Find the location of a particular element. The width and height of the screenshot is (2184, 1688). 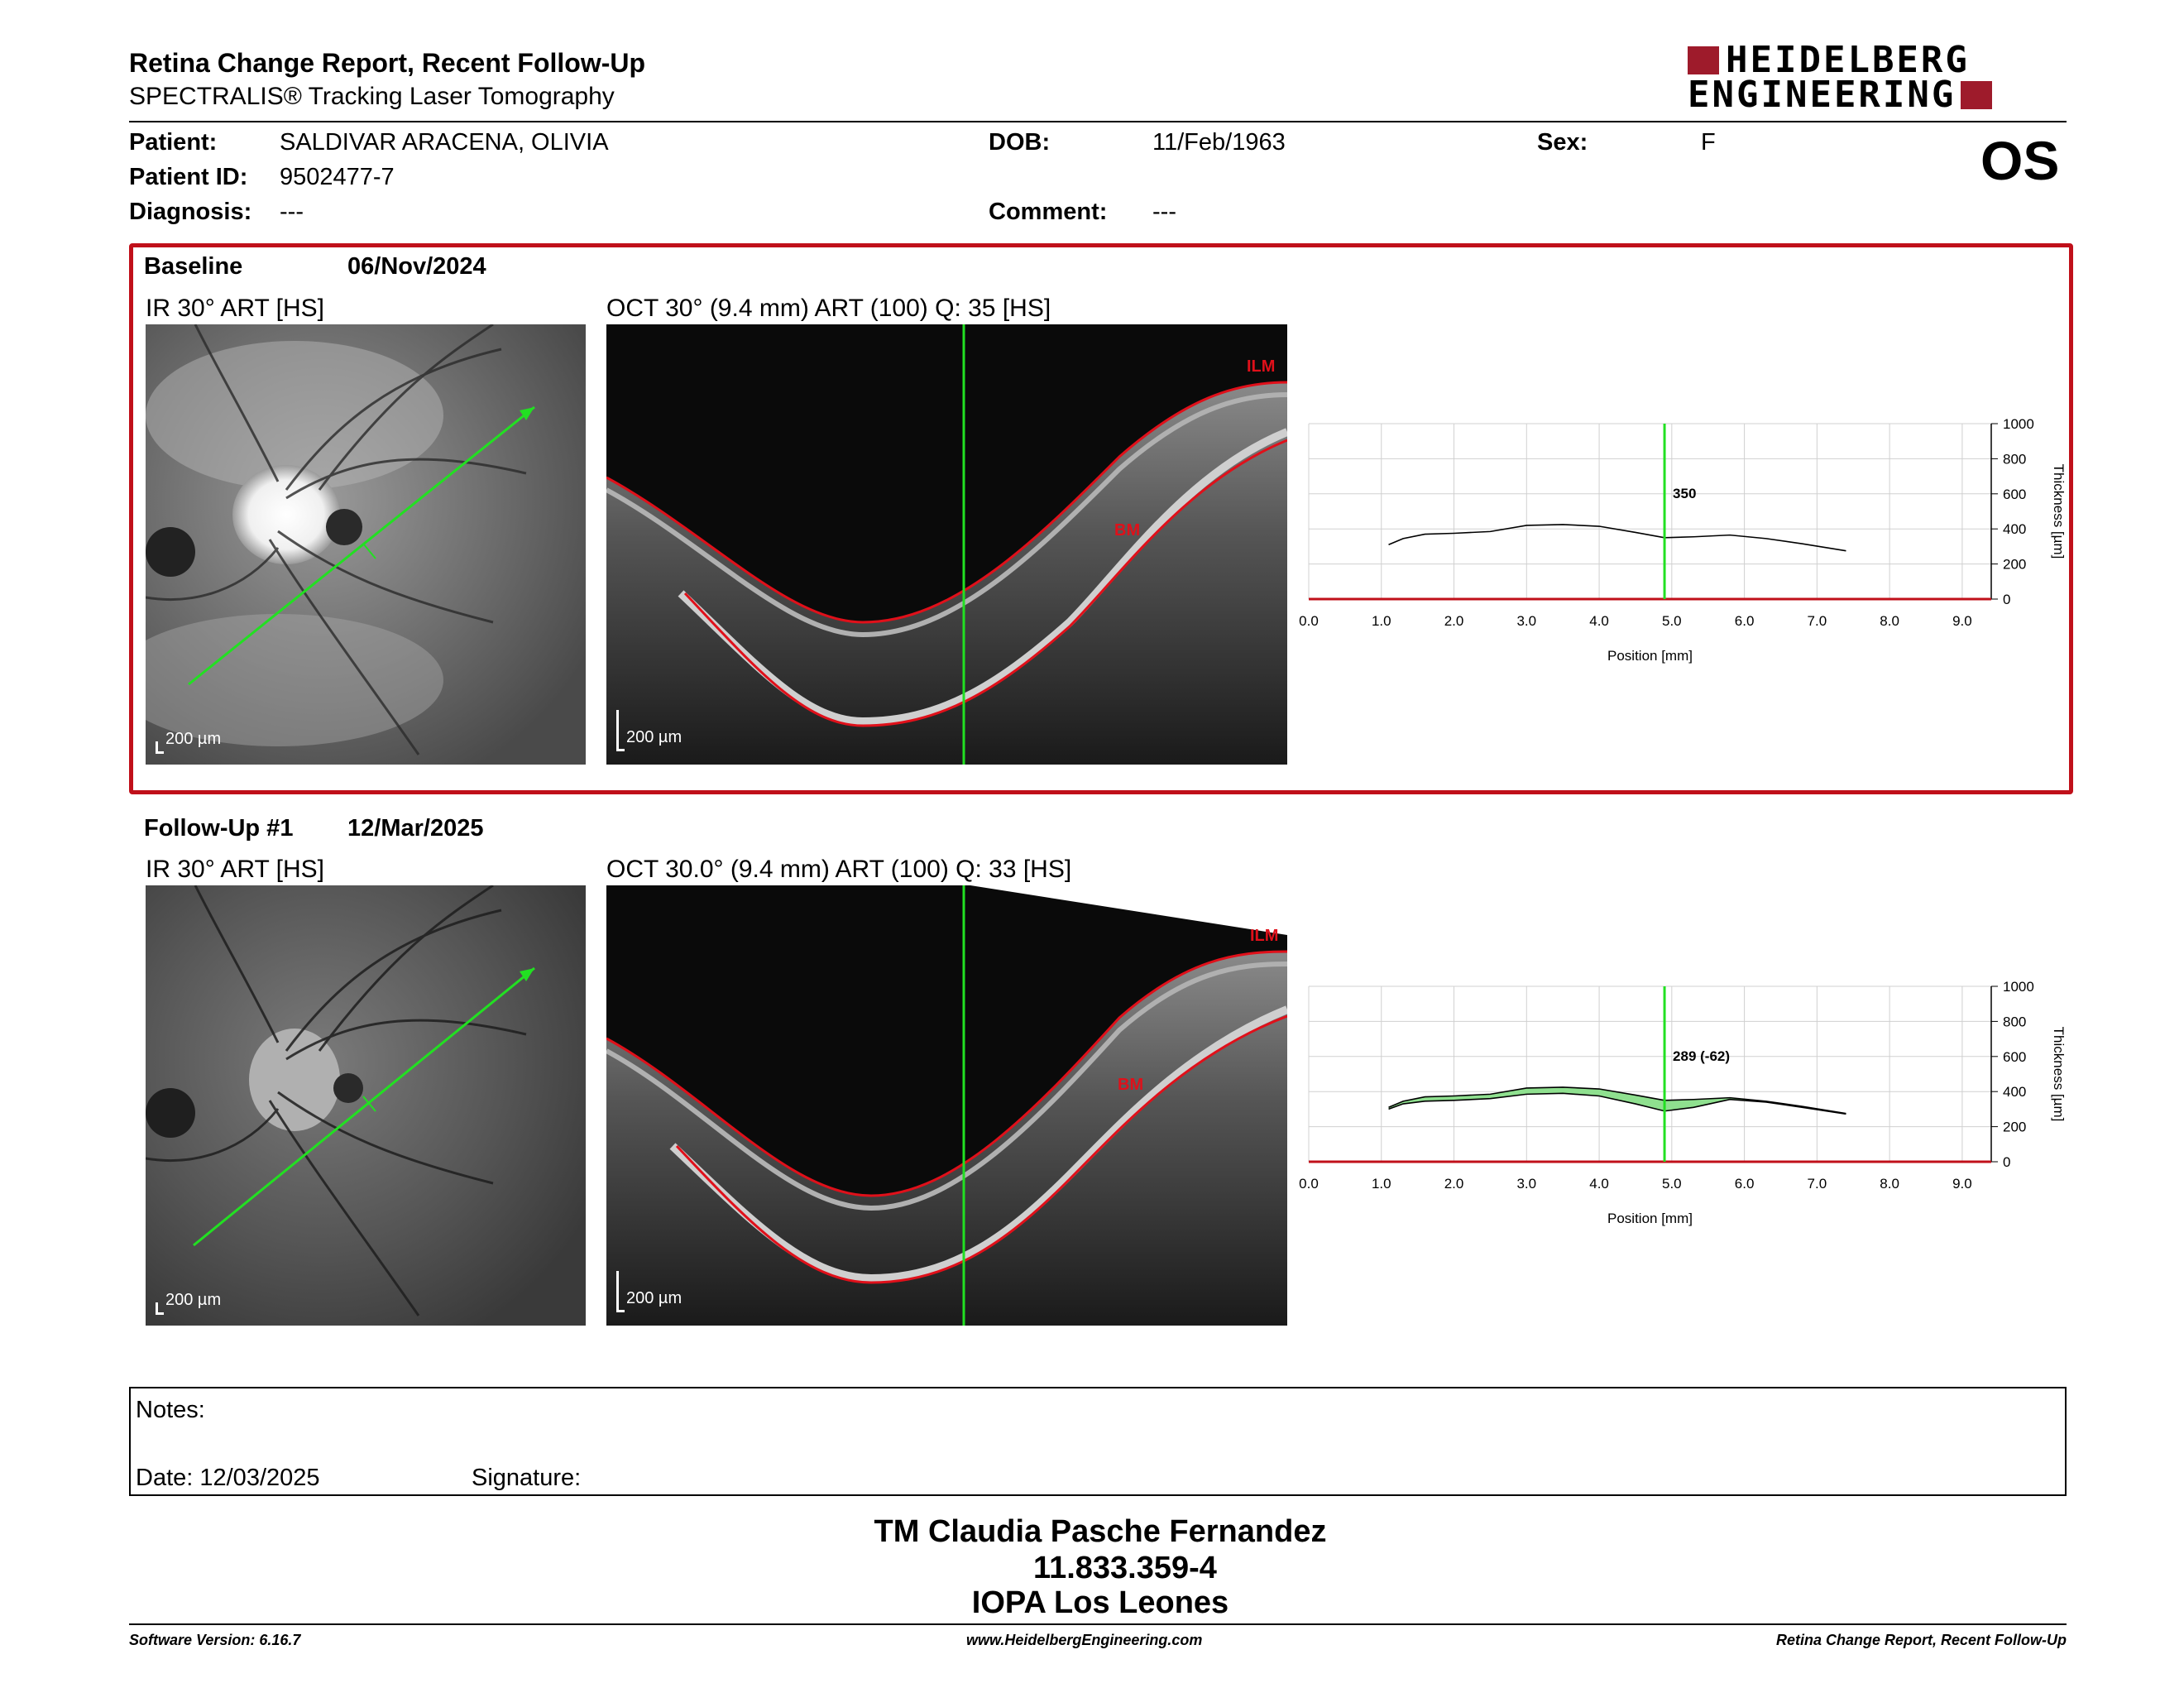

baseline-oct-image: ILM BM 200 µm is located at coordinates (946, 544).